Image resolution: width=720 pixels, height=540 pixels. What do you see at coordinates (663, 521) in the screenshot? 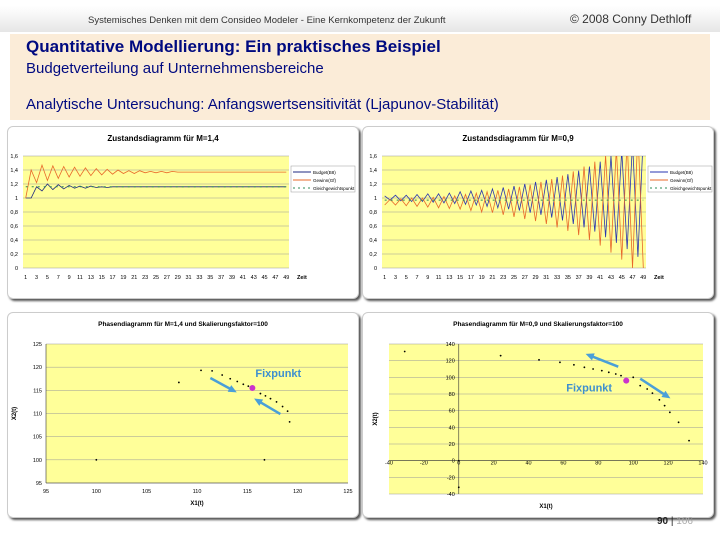
I see `page-current: 90` at bounding box center [663, 521].